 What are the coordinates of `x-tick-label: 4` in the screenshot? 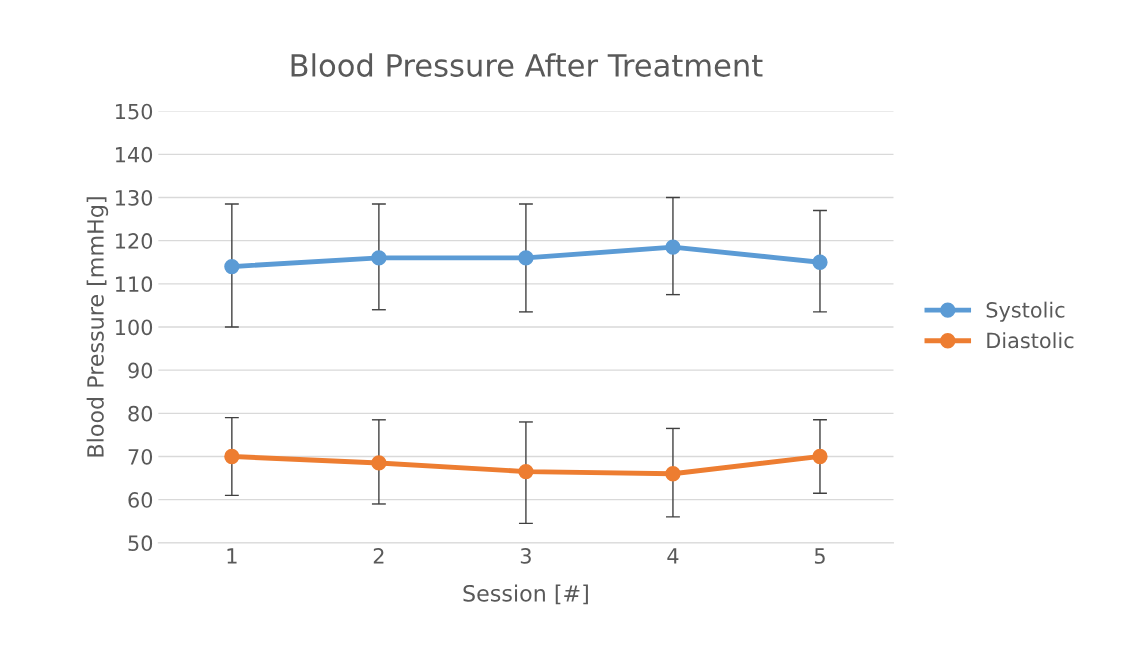 It's located at (673, 556).